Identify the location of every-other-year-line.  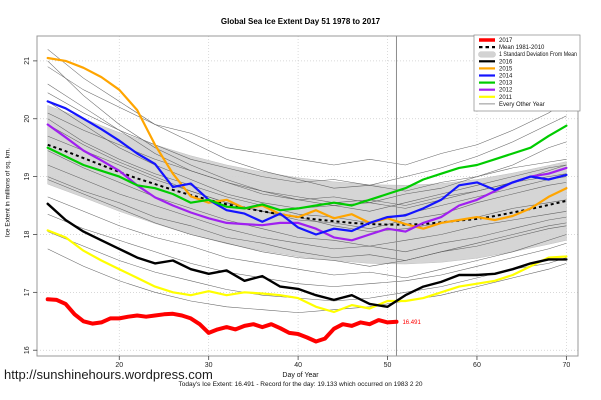
(307, 280).